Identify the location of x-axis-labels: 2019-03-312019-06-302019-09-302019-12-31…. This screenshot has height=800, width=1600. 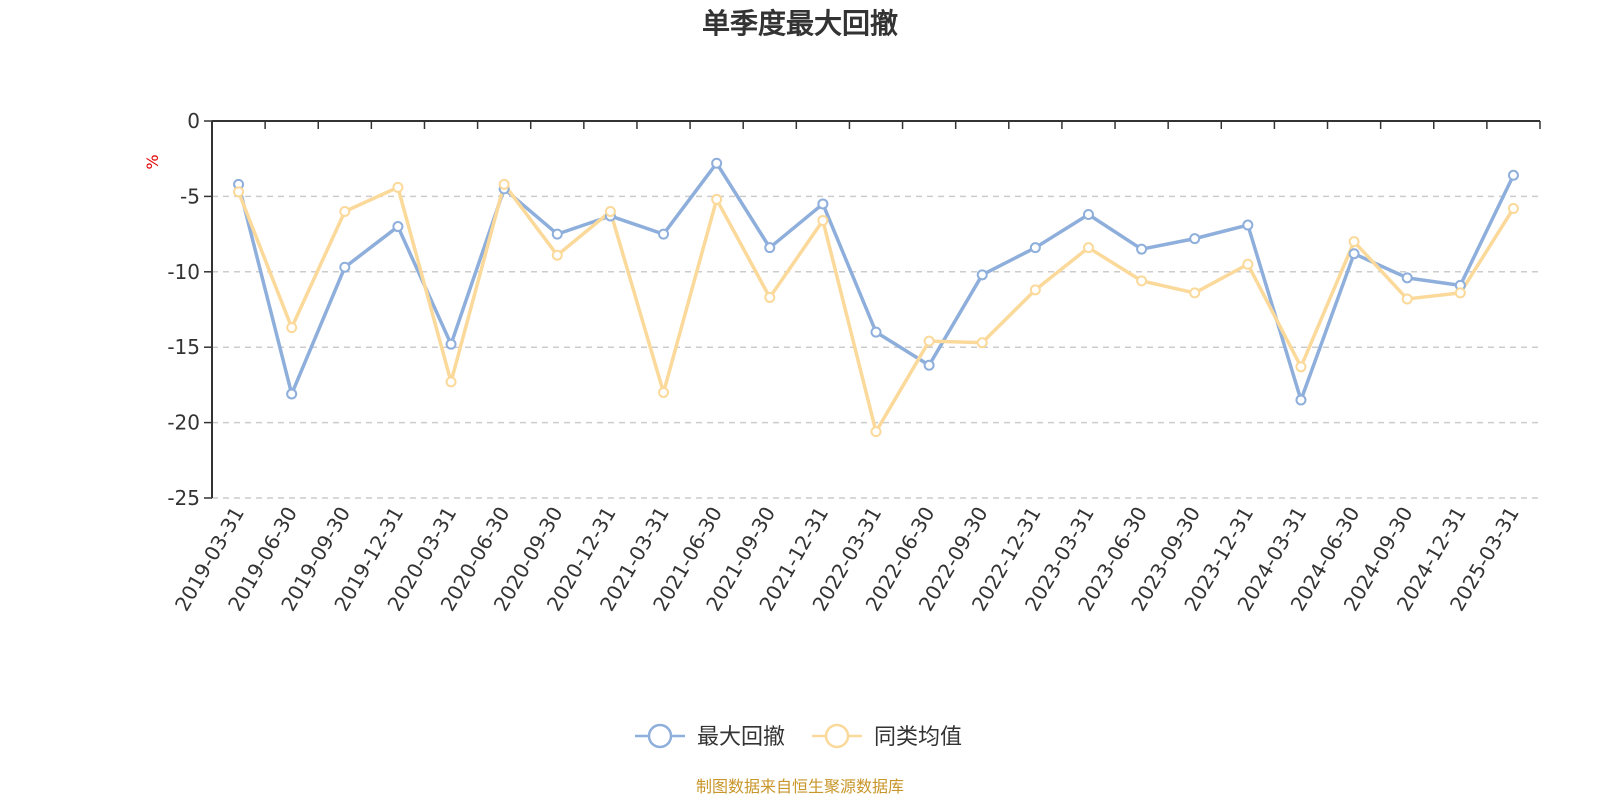
(847, 559).